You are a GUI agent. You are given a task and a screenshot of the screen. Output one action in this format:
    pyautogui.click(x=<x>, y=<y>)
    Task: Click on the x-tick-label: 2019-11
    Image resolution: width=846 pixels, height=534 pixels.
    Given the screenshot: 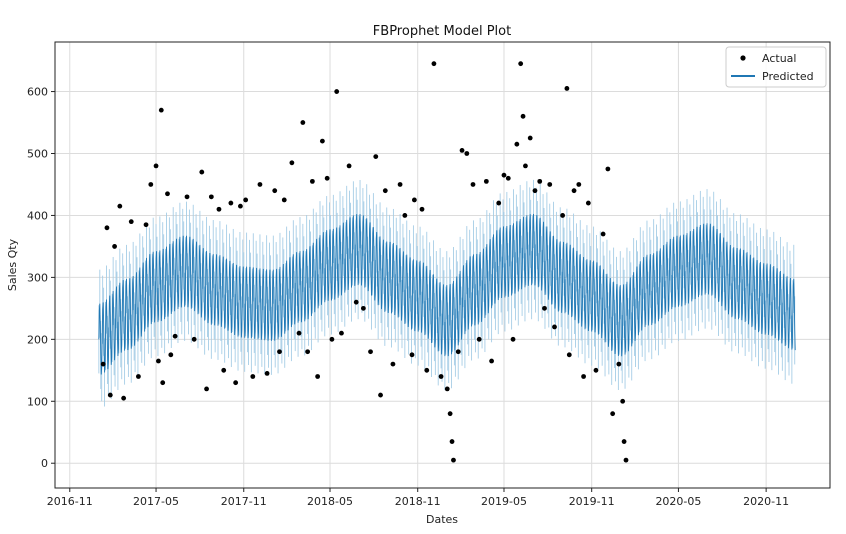 What is the action you would take?
    pyautogui.click(x=592, y=501)
    